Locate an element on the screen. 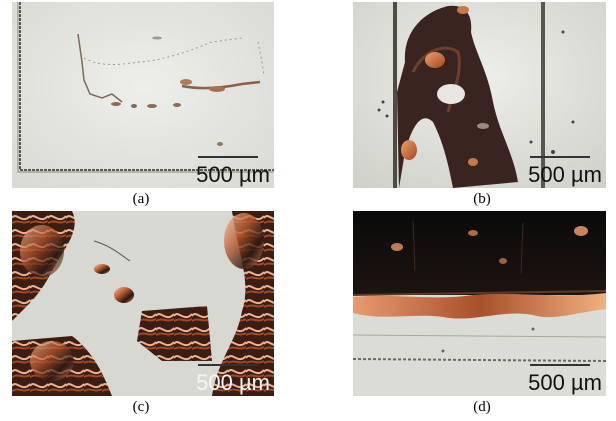  caption-a: (a) is located at coordinates (141, 199).